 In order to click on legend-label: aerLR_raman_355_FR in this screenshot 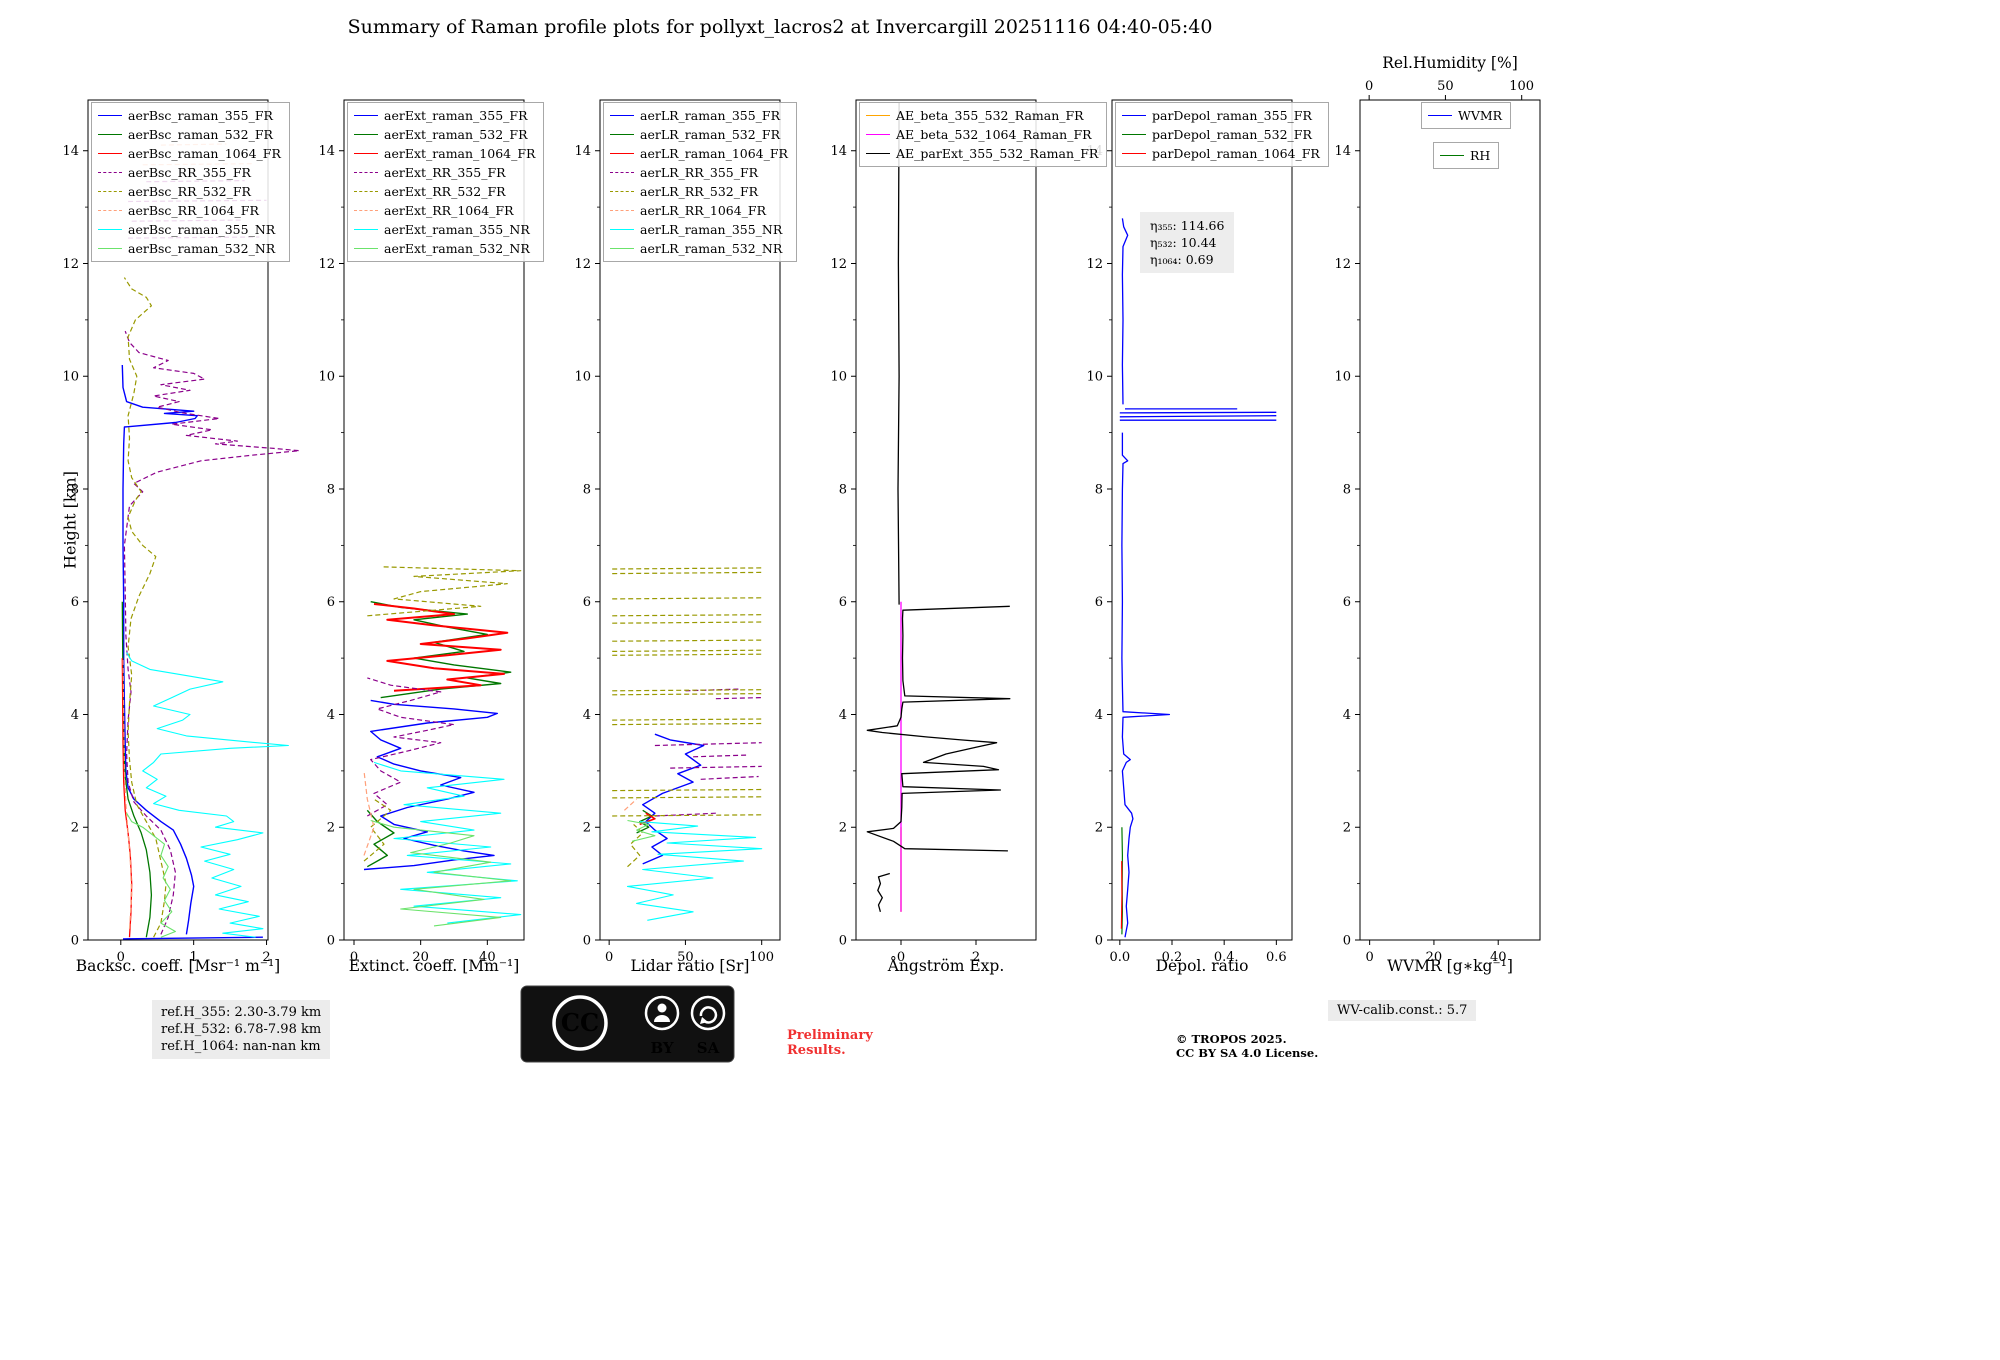, I will do `click(710, 115)`.